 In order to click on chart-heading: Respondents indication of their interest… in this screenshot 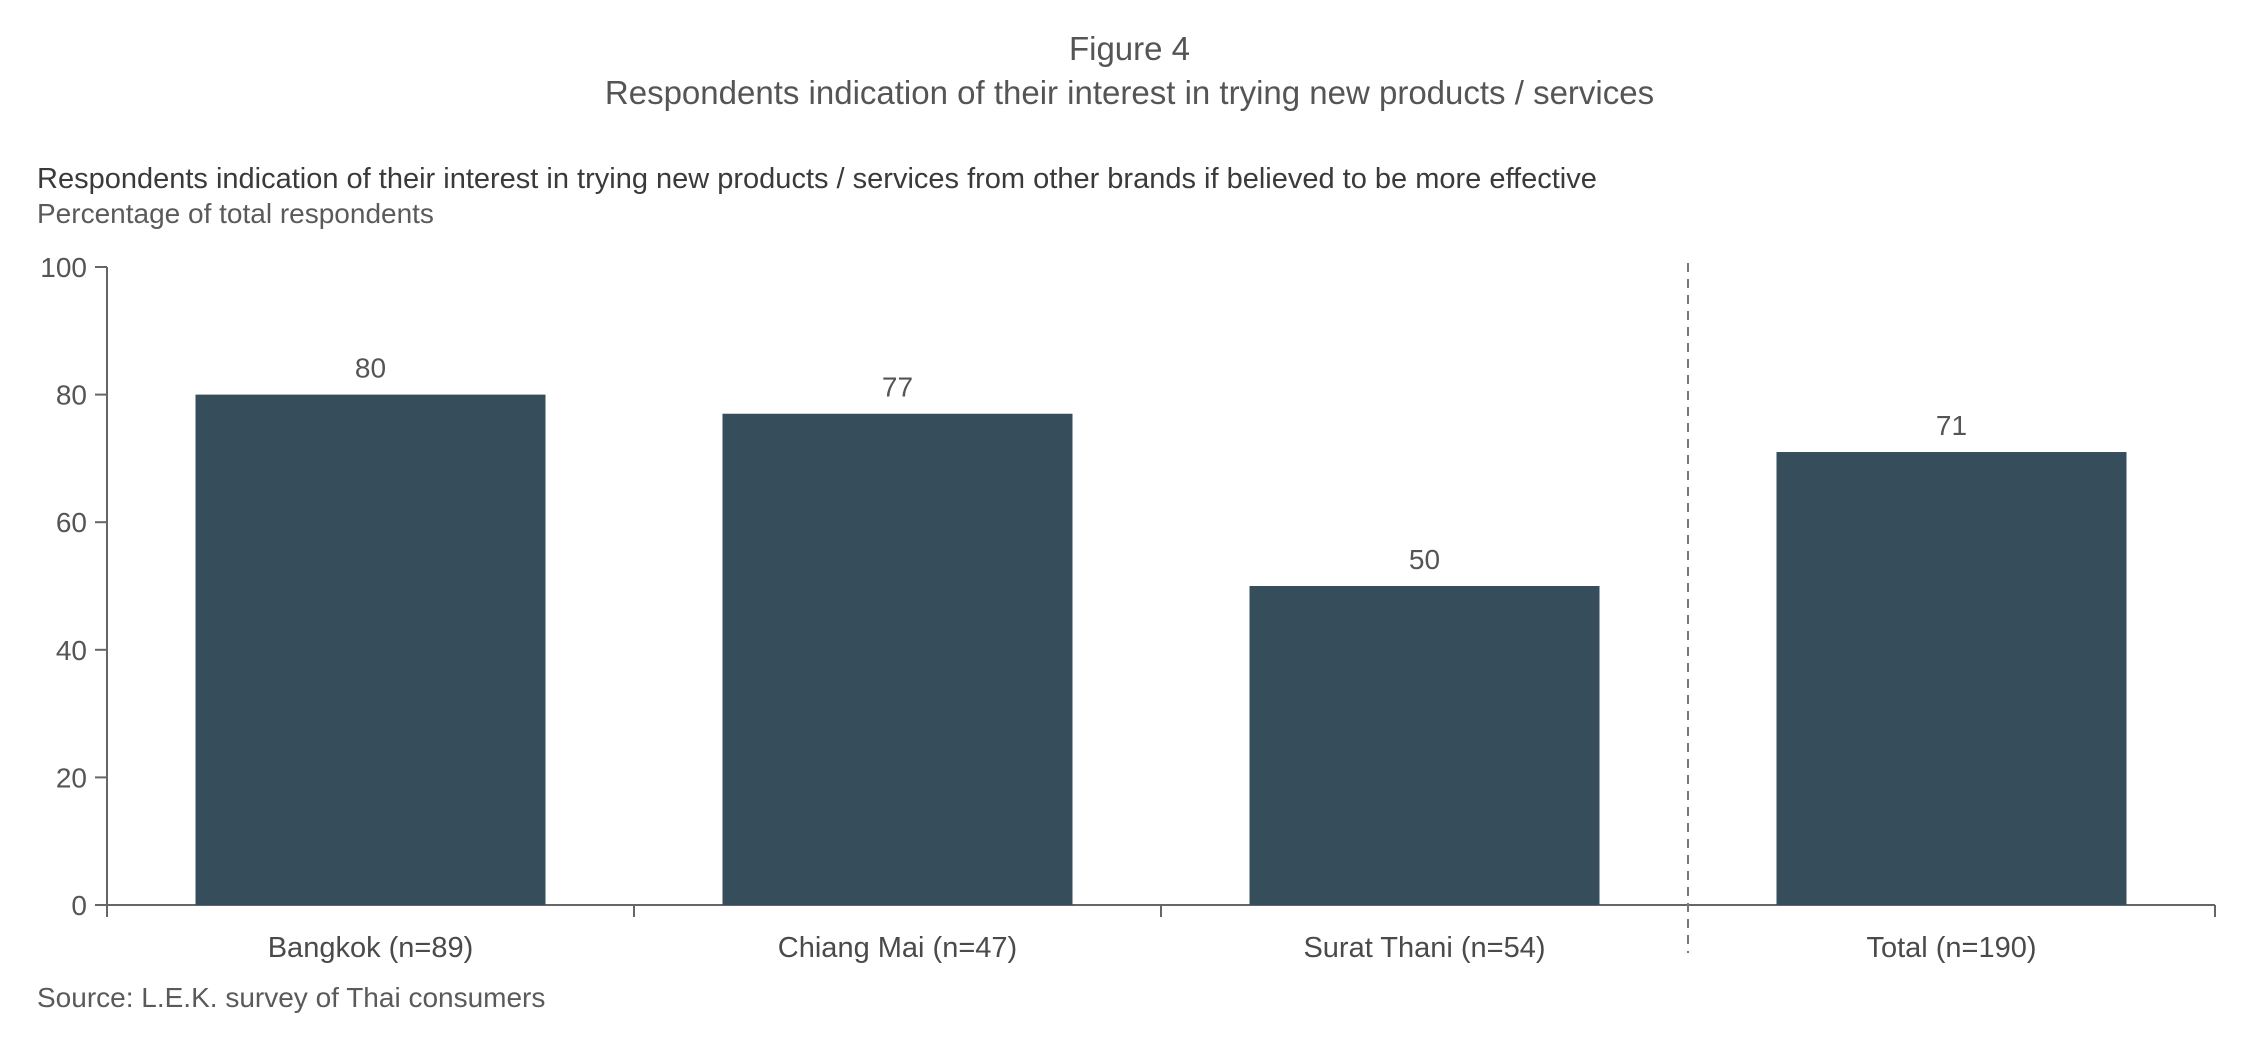, I will do `click(817, 179)`.